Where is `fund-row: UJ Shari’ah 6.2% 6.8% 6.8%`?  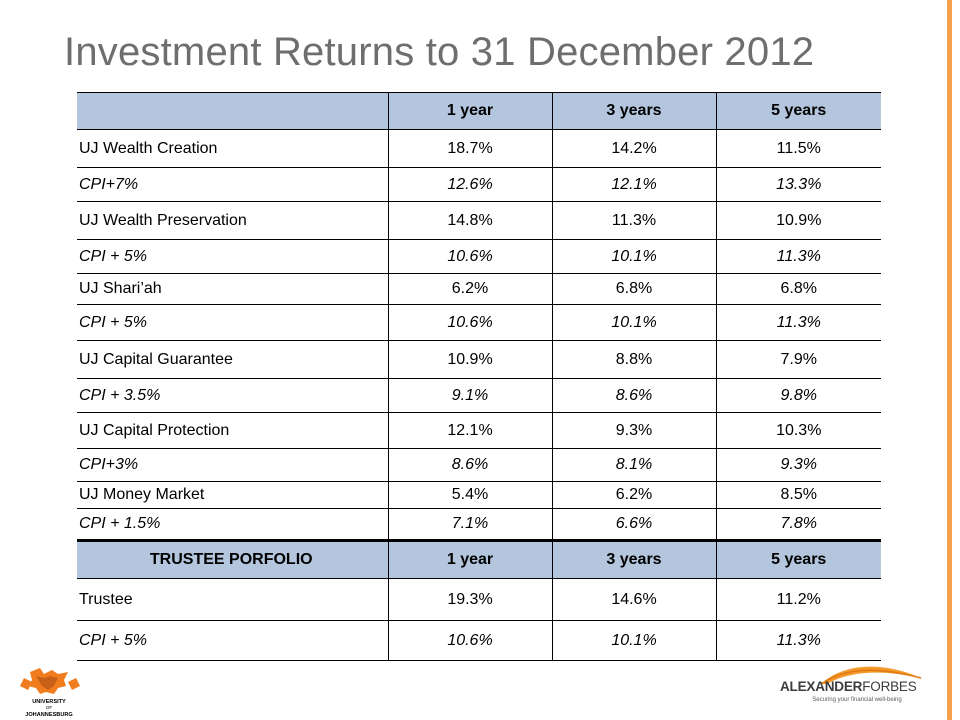 fund-row: UJ Shari’ah 6.2% 6.8% 6.8% is located at coordinates (479, 289).